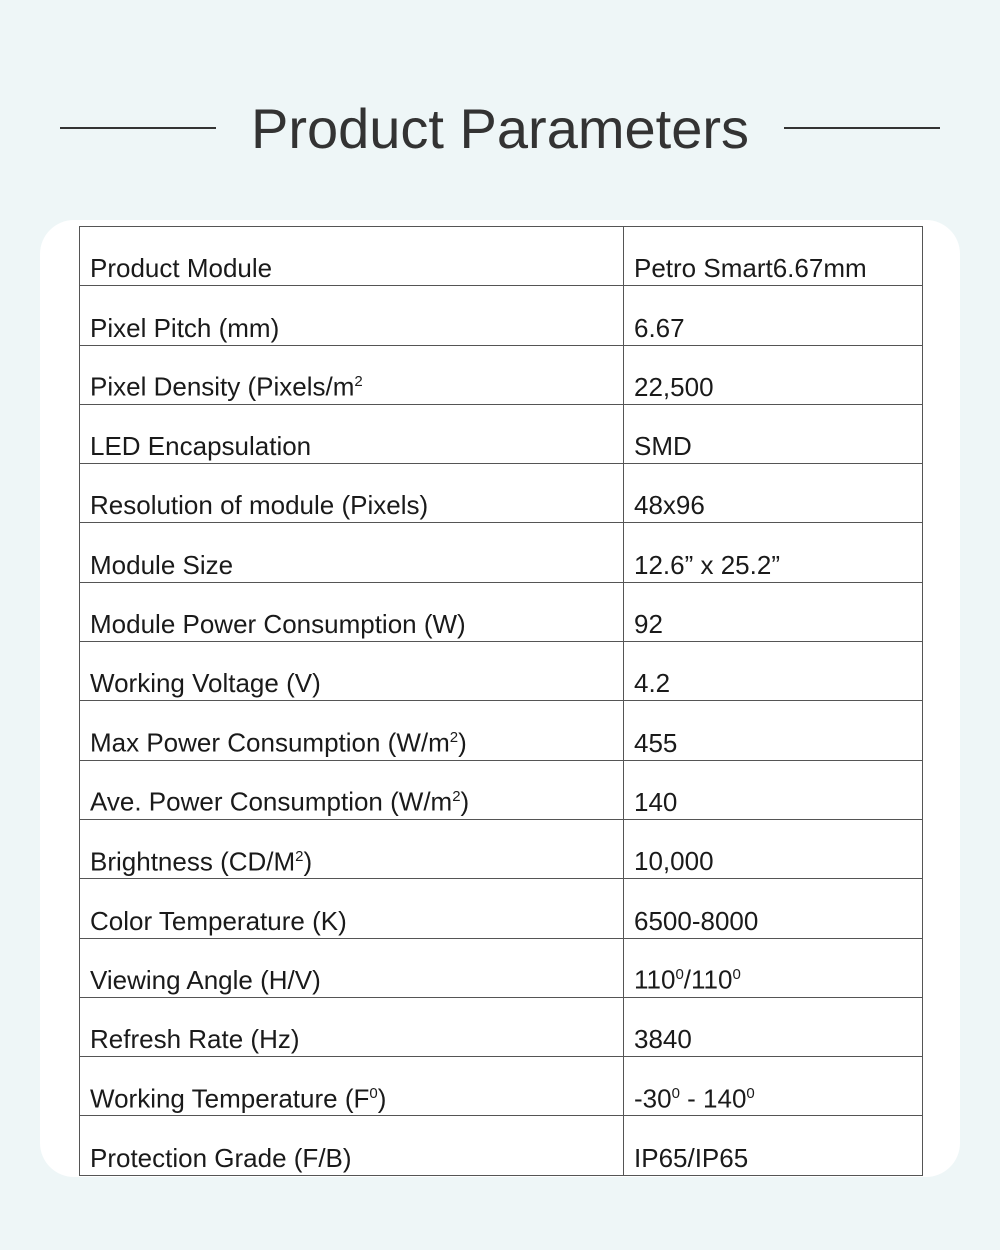 The image size is (1000, 1250). Describe the element at coordinates (185, 327) in the screenshot. I see `label-text: Pixel Pitch (mm)` at that location.